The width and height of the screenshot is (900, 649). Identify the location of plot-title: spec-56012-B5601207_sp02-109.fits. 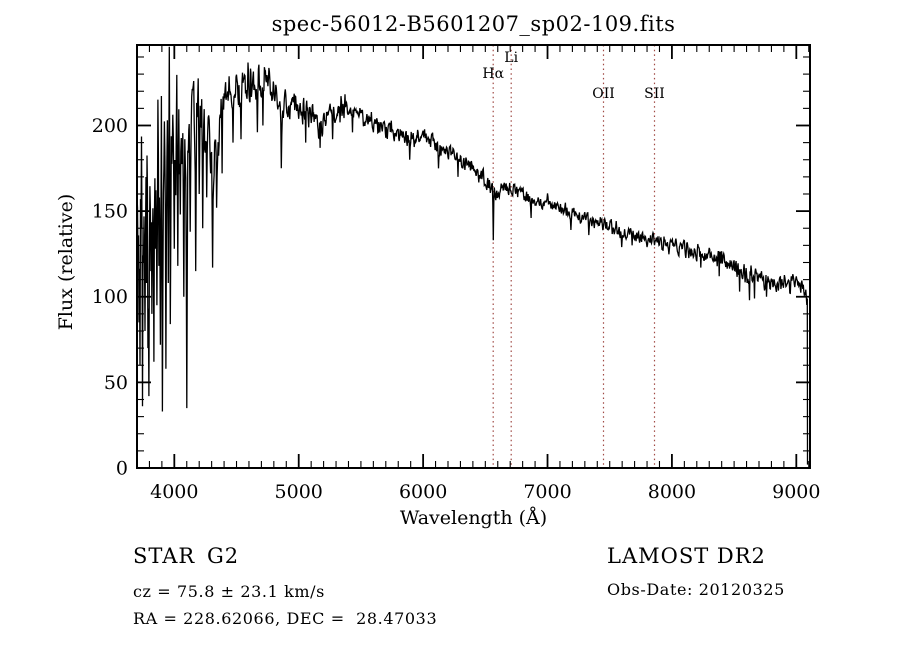
(473, 24).